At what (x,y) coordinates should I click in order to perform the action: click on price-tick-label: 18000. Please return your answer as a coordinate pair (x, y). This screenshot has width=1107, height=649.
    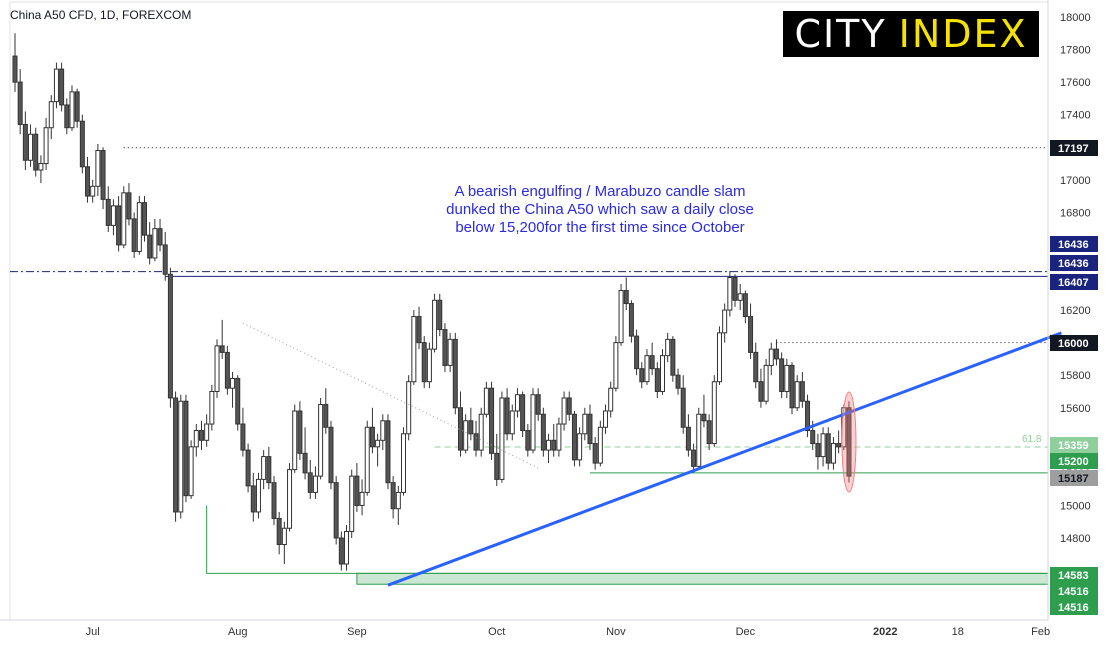
    Looking at the image, I should click on (1075, 18).